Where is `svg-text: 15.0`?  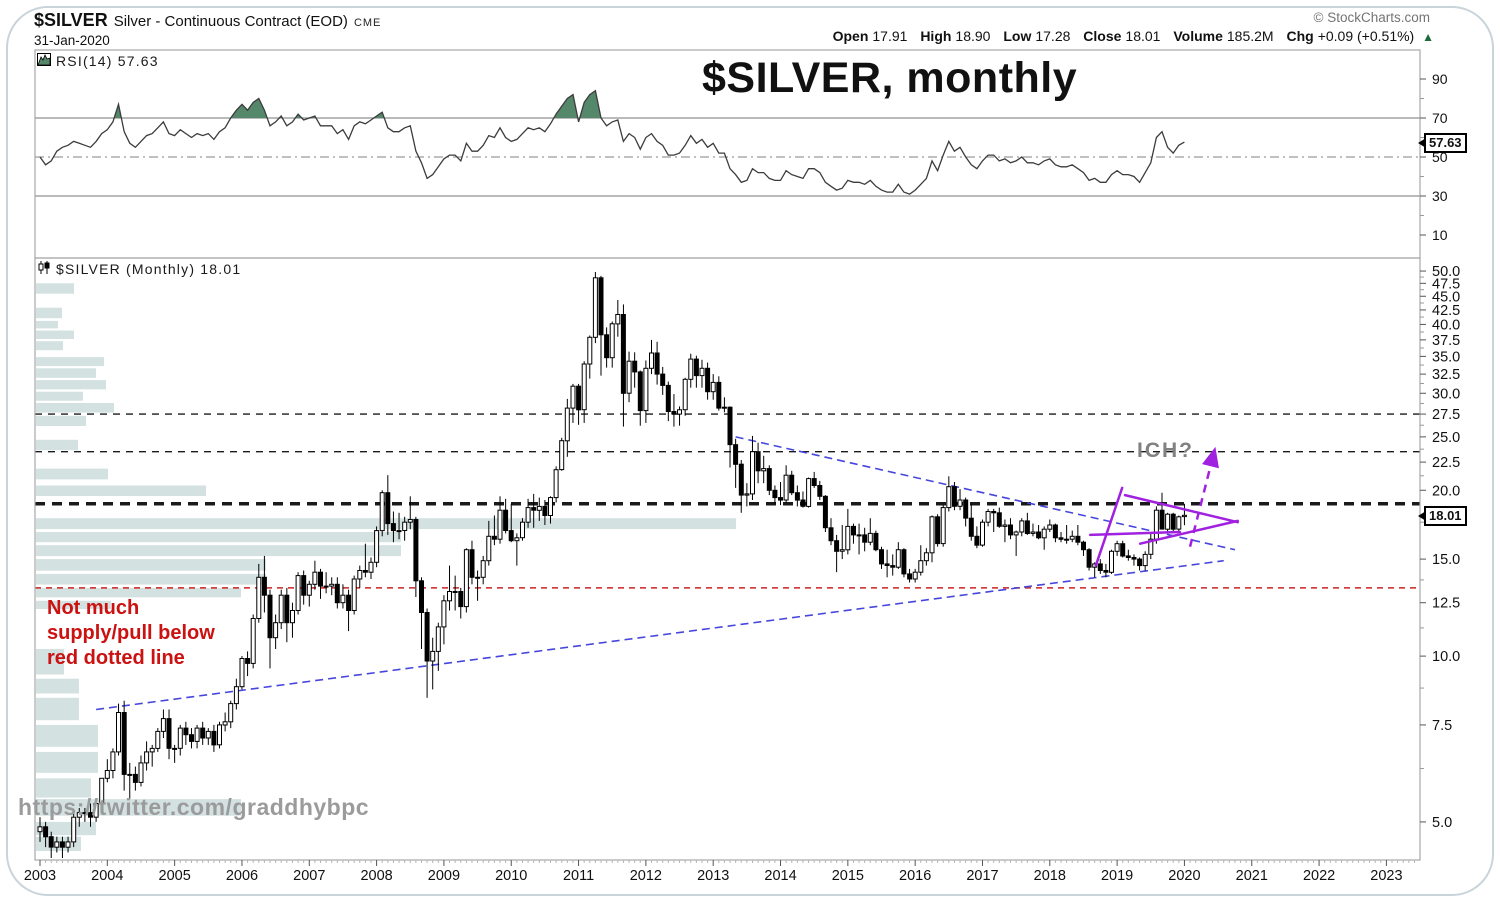 svg-text: 15.0 is located at coordinates (1446, 560).